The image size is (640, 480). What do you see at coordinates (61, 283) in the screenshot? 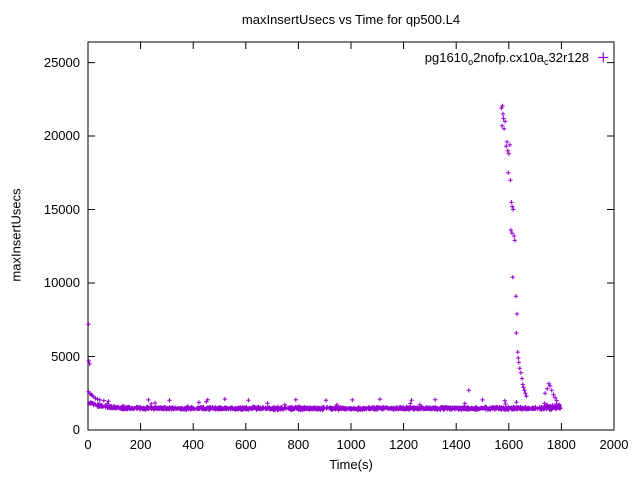
I see `y-tick-label: 10000` at bounding box center [61, 283].